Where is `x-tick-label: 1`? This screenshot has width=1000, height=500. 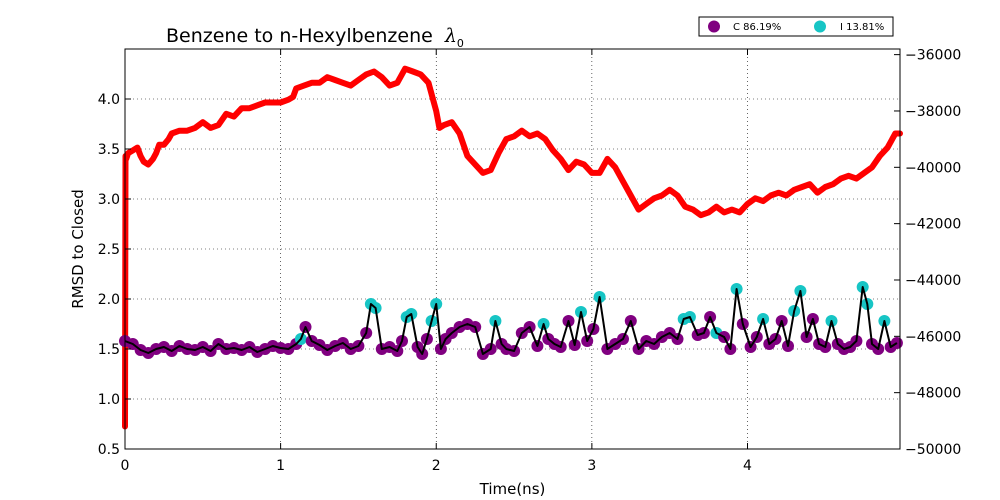
x-tick-label: 1 is located at coordinates (280, 466).